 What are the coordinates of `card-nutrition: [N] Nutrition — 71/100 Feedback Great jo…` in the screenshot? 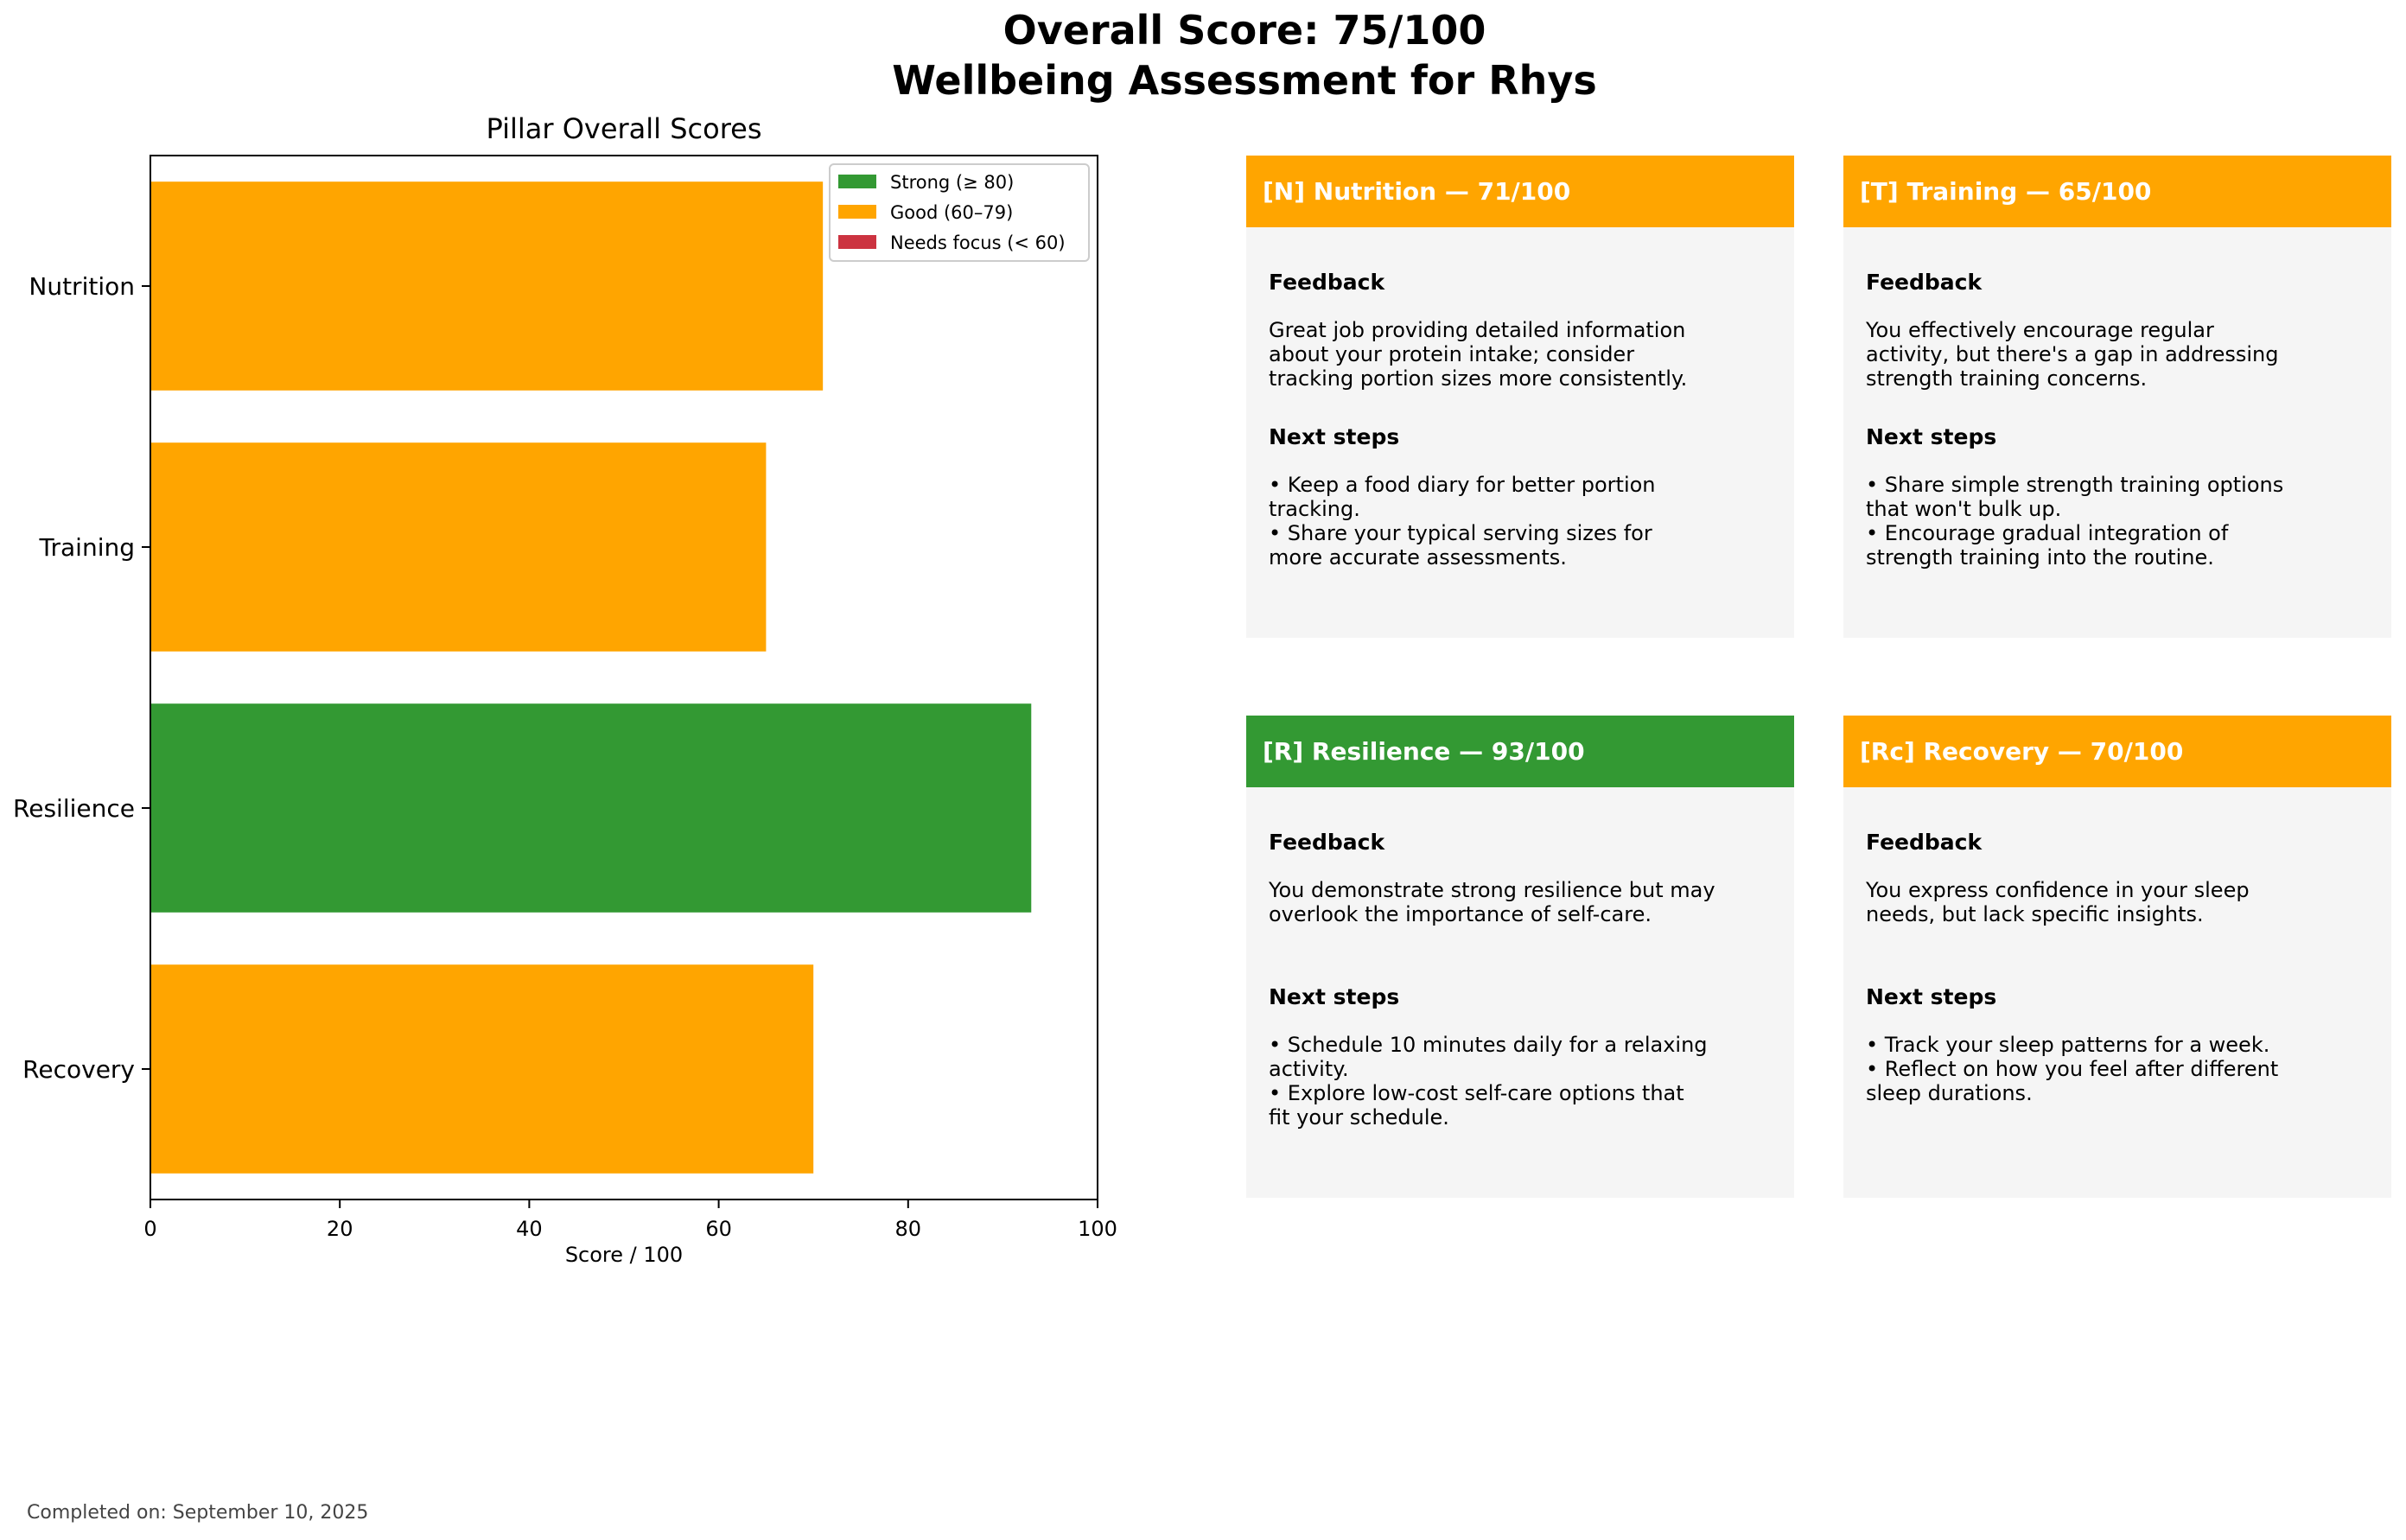 It's located at (1520, 397).